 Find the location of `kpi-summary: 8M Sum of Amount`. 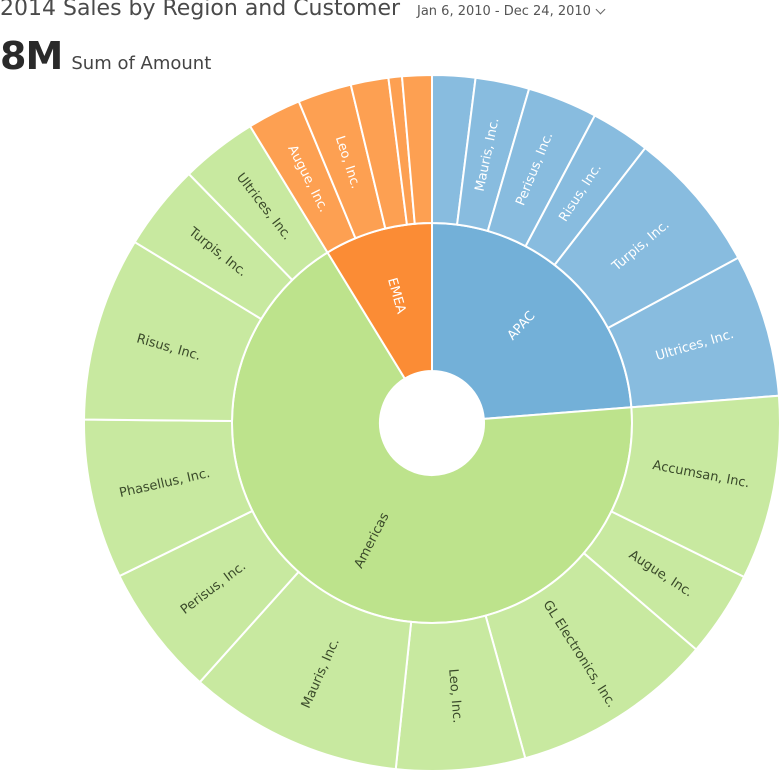

kpi-summary: 8M Sum of Amount is located at coordinates (105, 56).